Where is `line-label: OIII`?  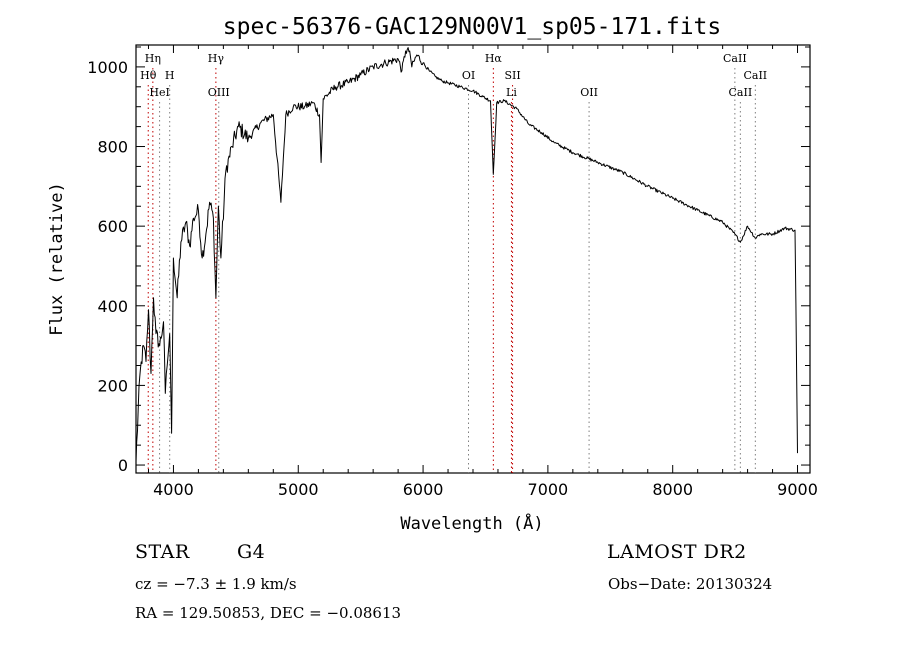
line-label: OIII is located at coordinates (219, 92).